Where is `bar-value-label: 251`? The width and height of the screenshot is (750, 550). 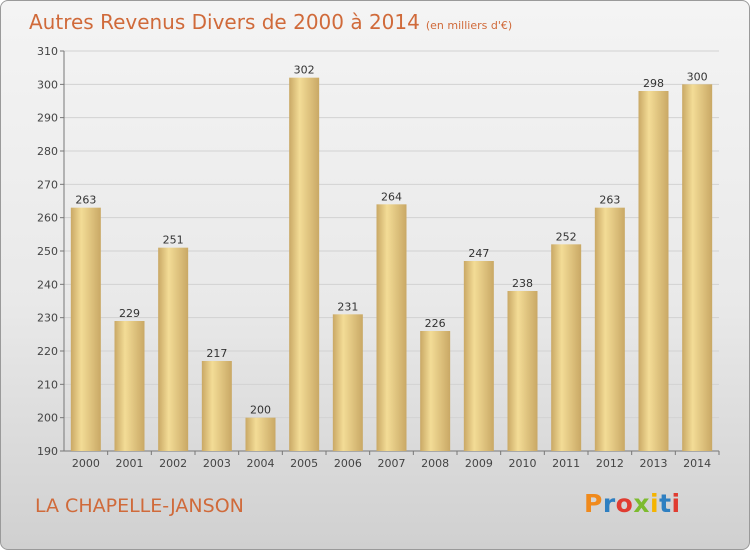
bar-value-label: 251 is located at coordinates (173, 240).